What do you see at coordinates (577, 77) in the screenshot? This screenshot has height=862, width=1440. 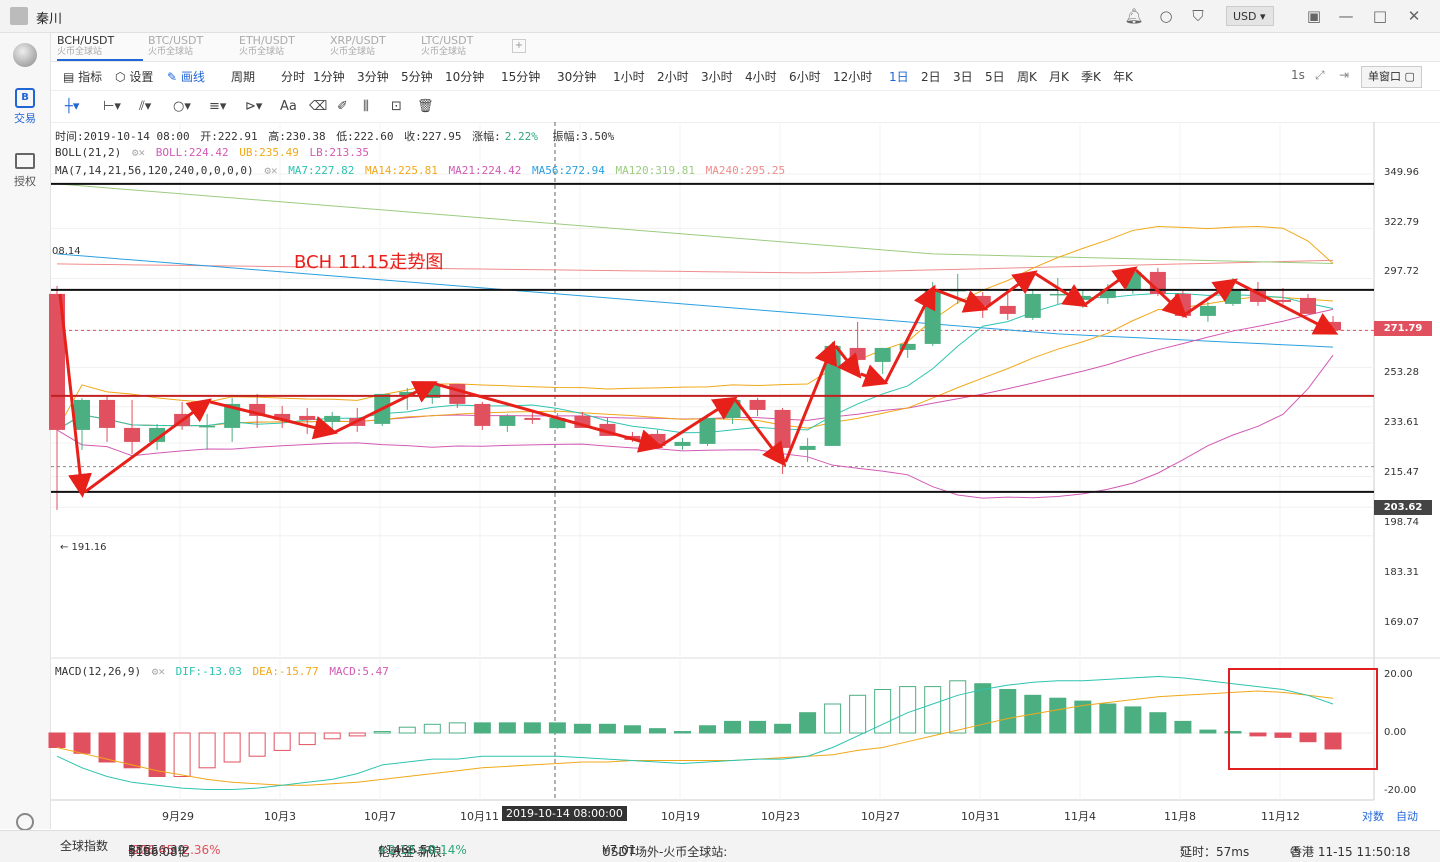 I see `timeframe-6: 30分钟` at bounding box center [577, 77].